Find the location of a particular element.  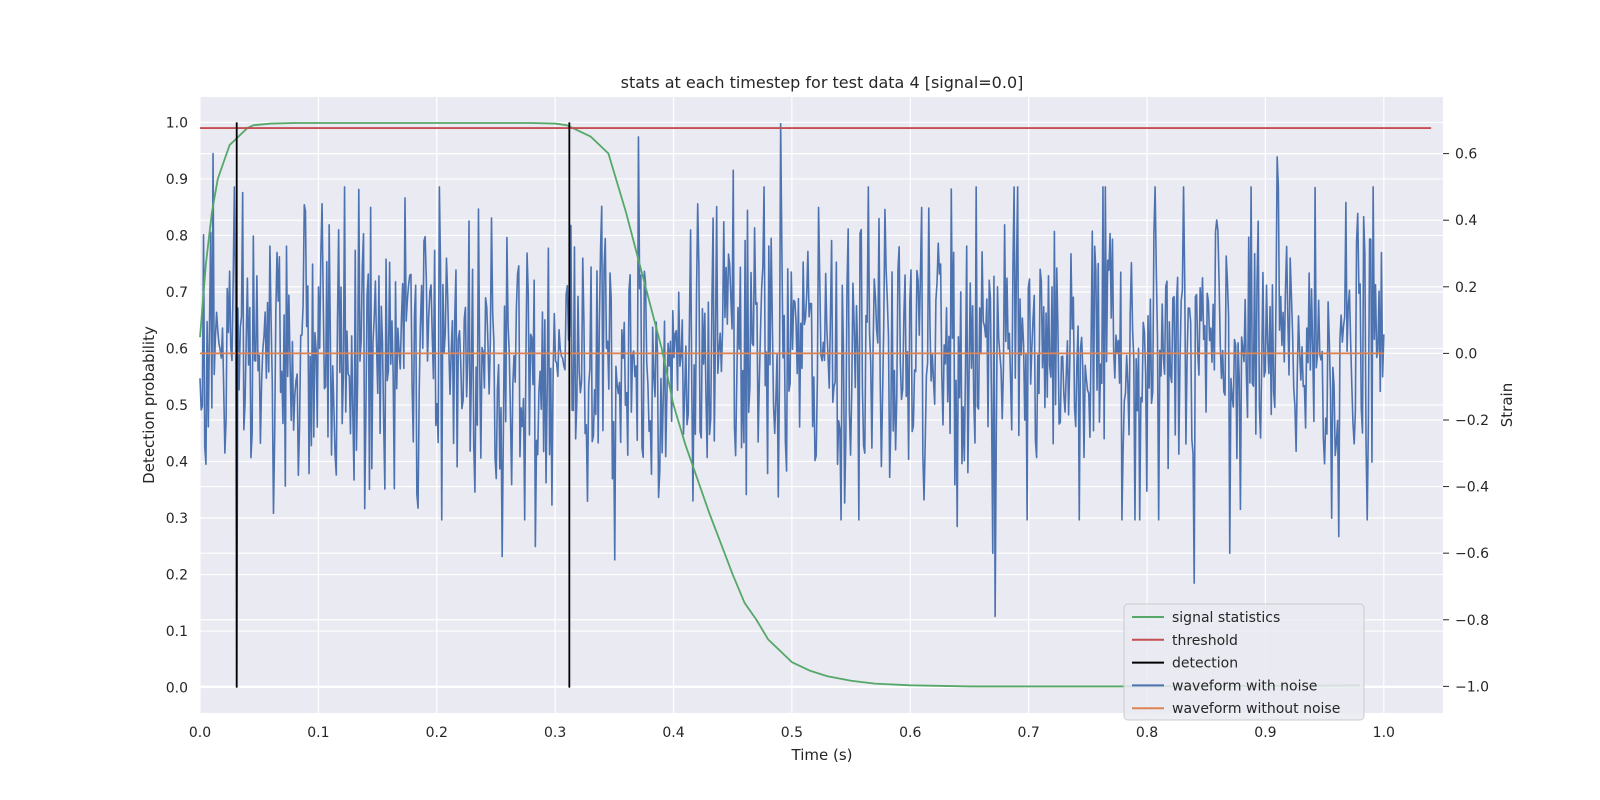

y-left-tick-label: 0.5 is located at coordinates (177, 406).